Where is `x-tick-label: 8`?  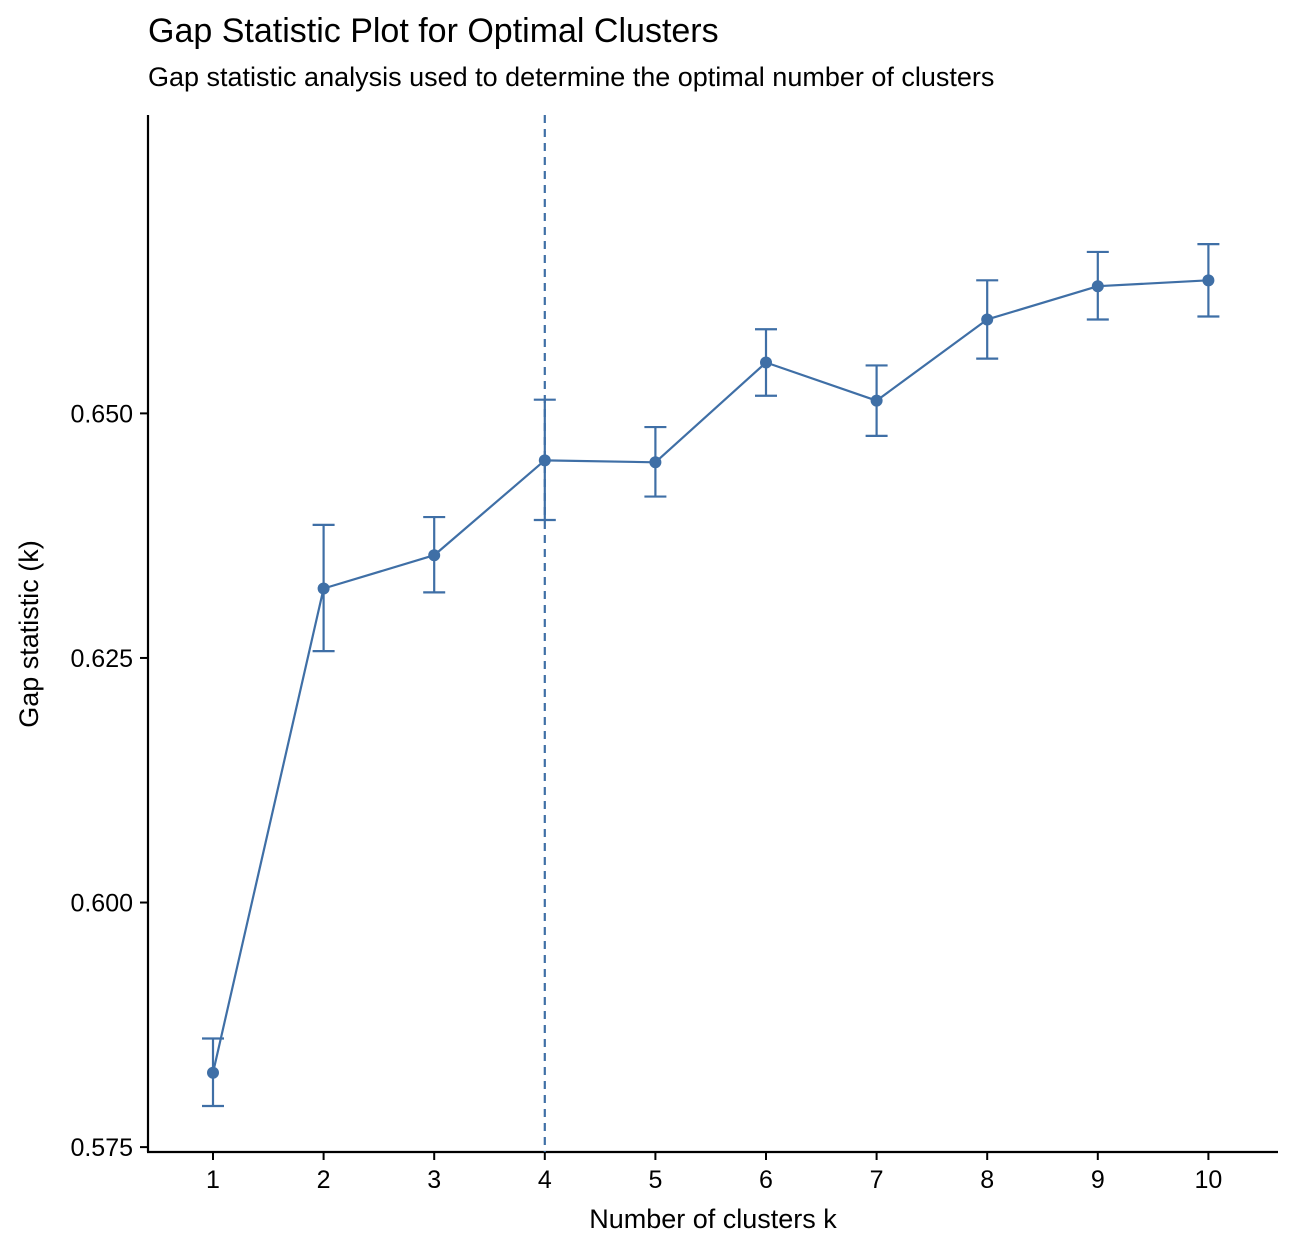 x-tick-label: 8 is located at coordinates (987, 1180).